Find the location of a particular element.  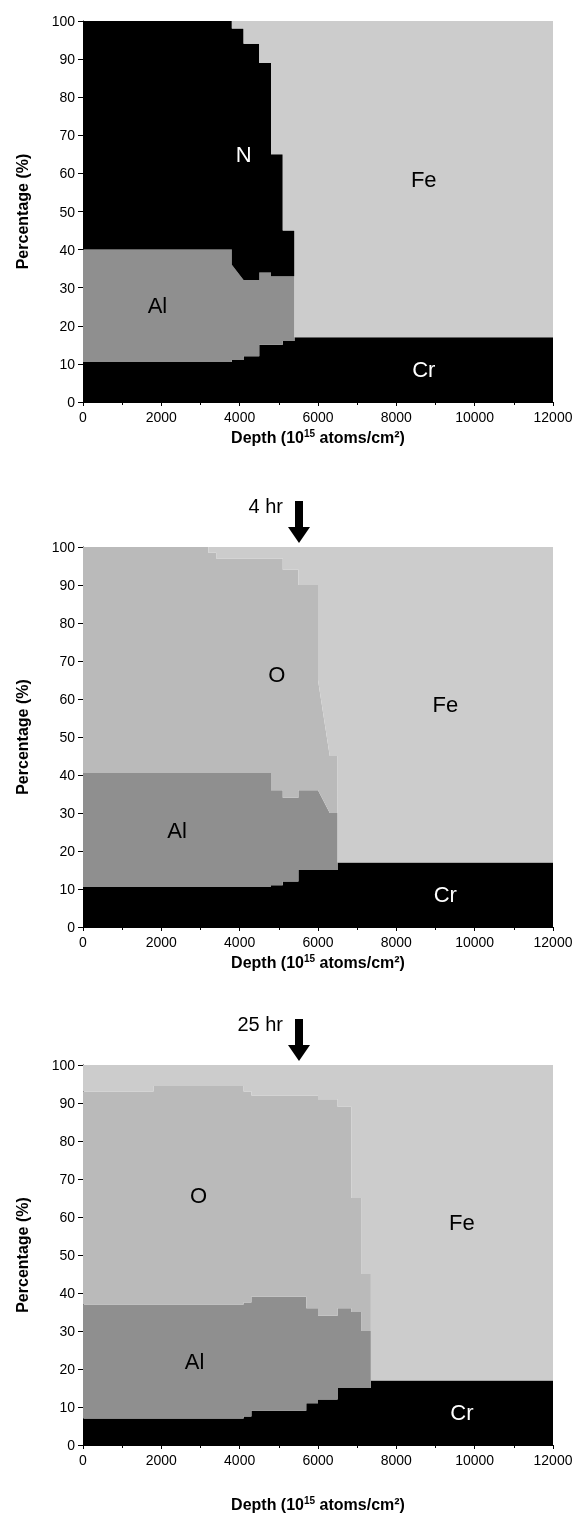

text: 25 hr is located at coordinates (260, 1024).